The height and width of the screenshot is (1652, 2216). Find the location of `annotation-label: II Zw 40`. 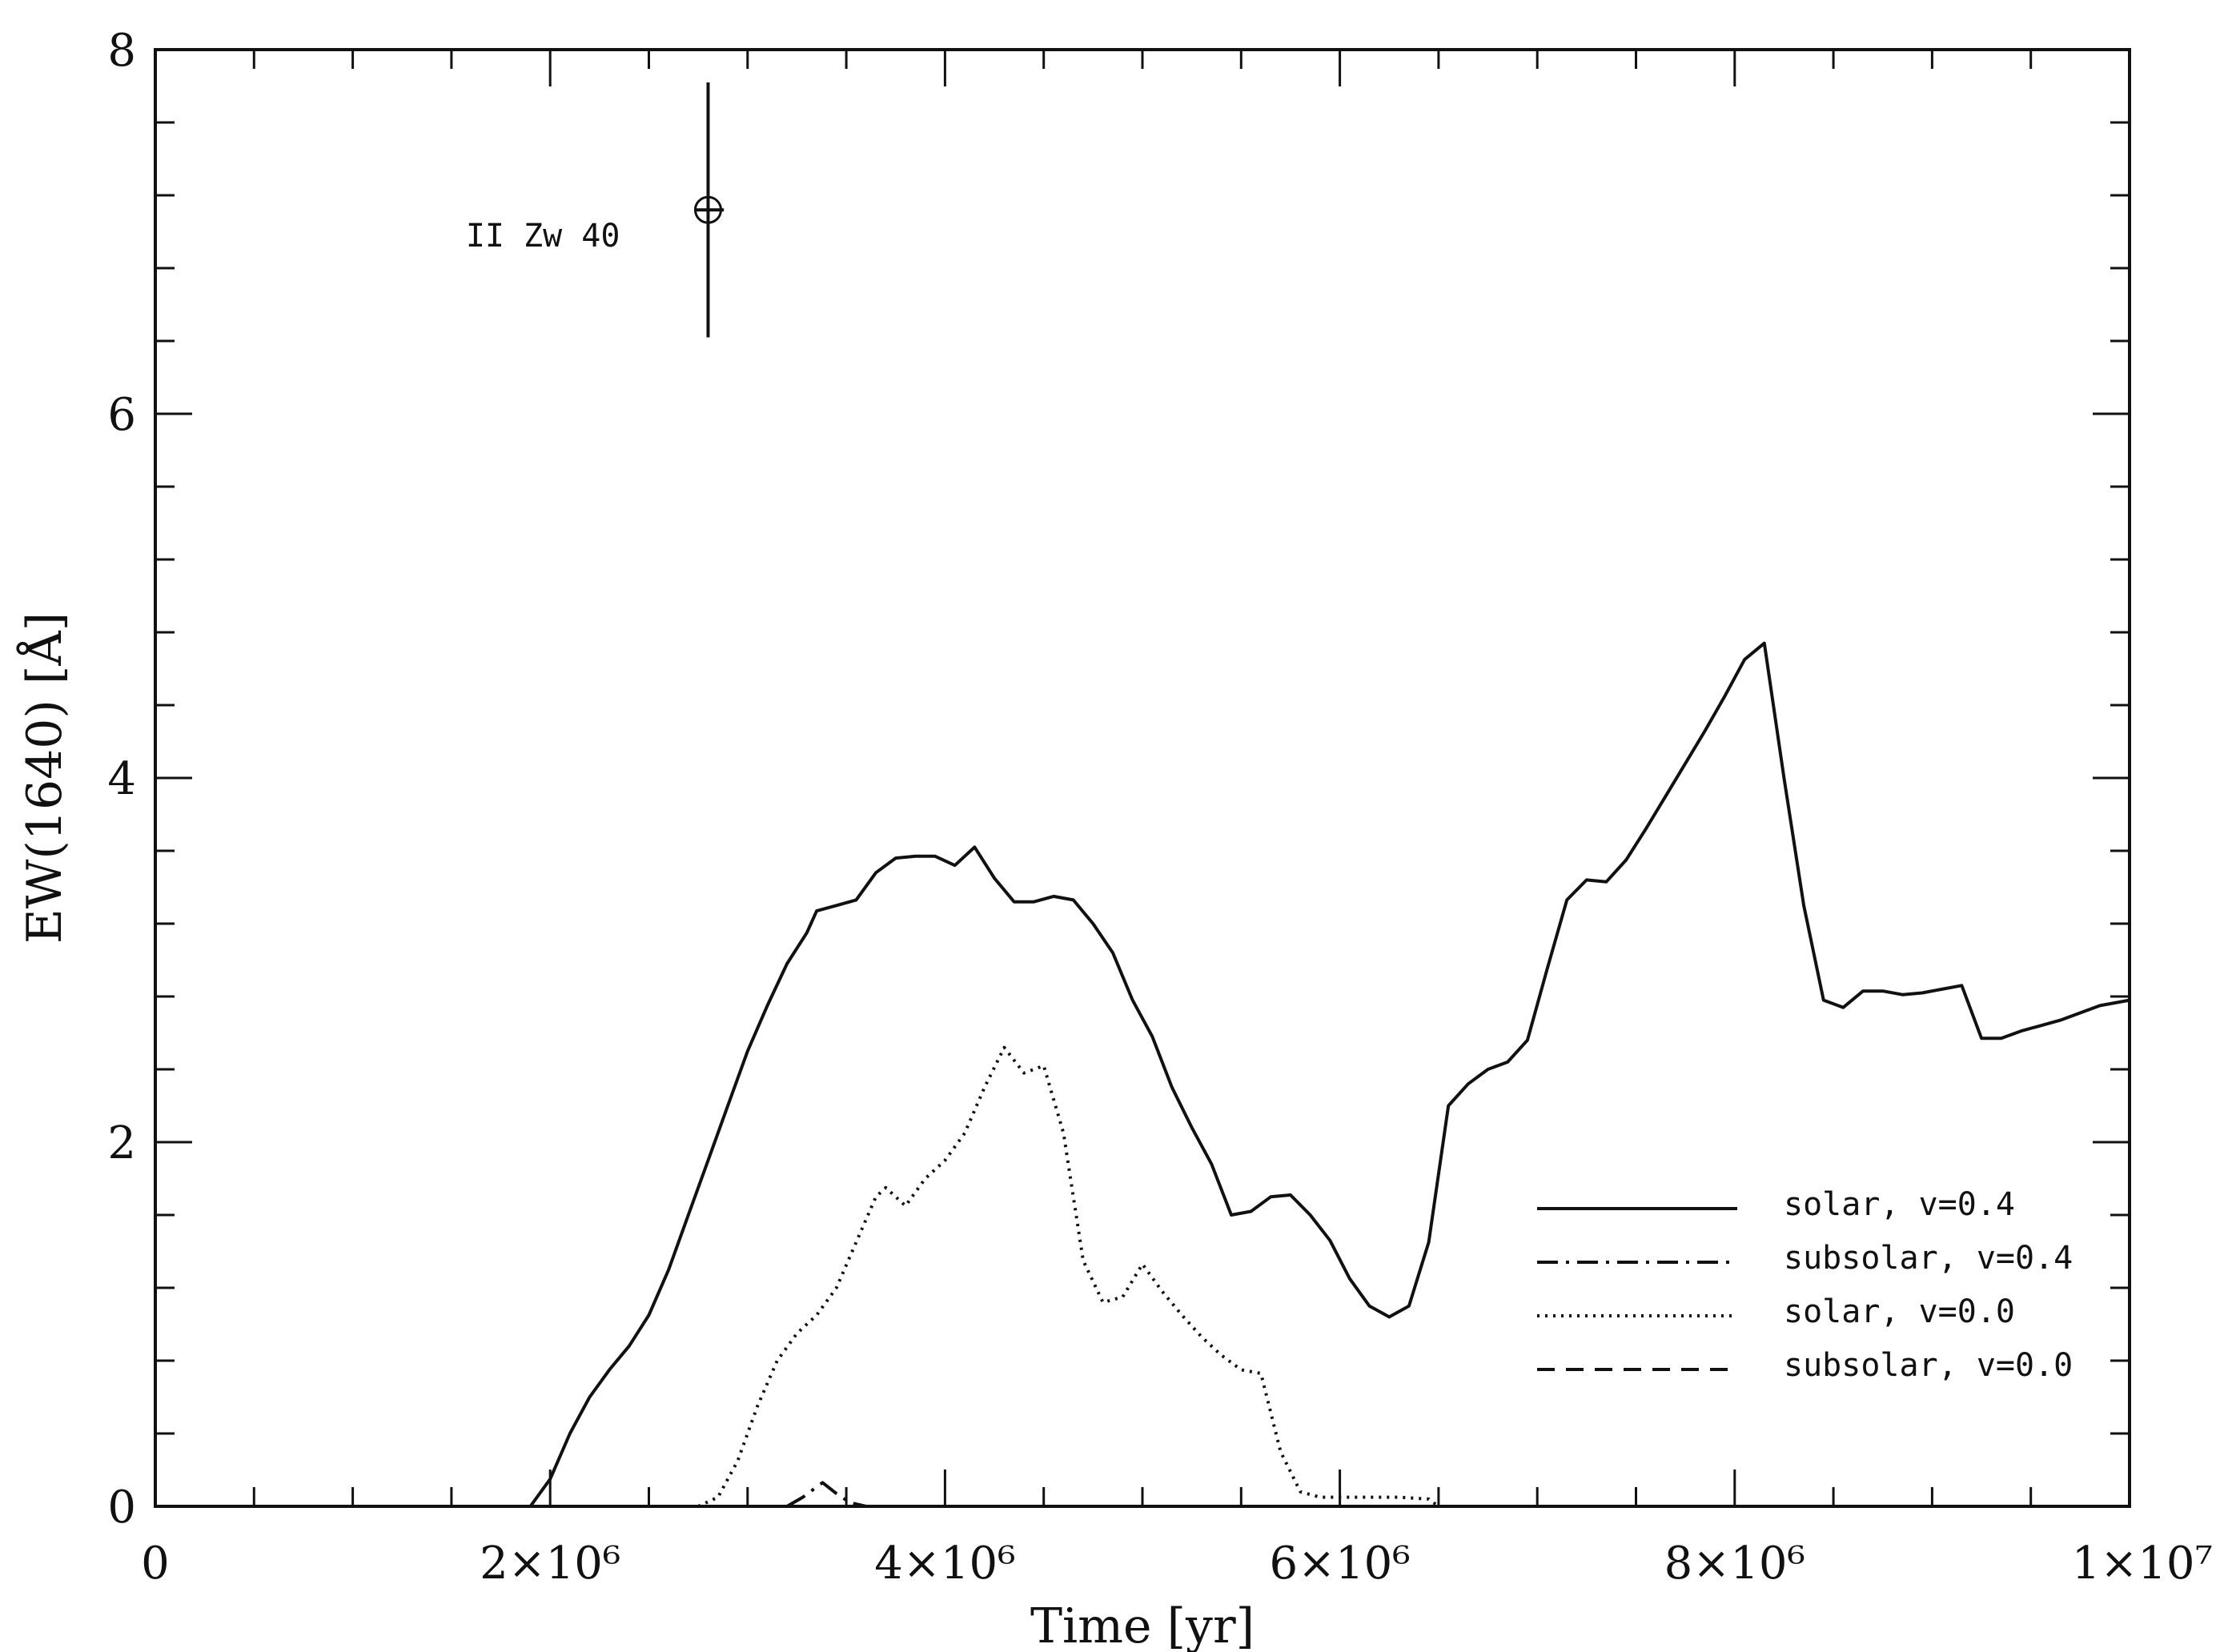

annotation-label: II Zw 40 is located at coordinates (543, 236).